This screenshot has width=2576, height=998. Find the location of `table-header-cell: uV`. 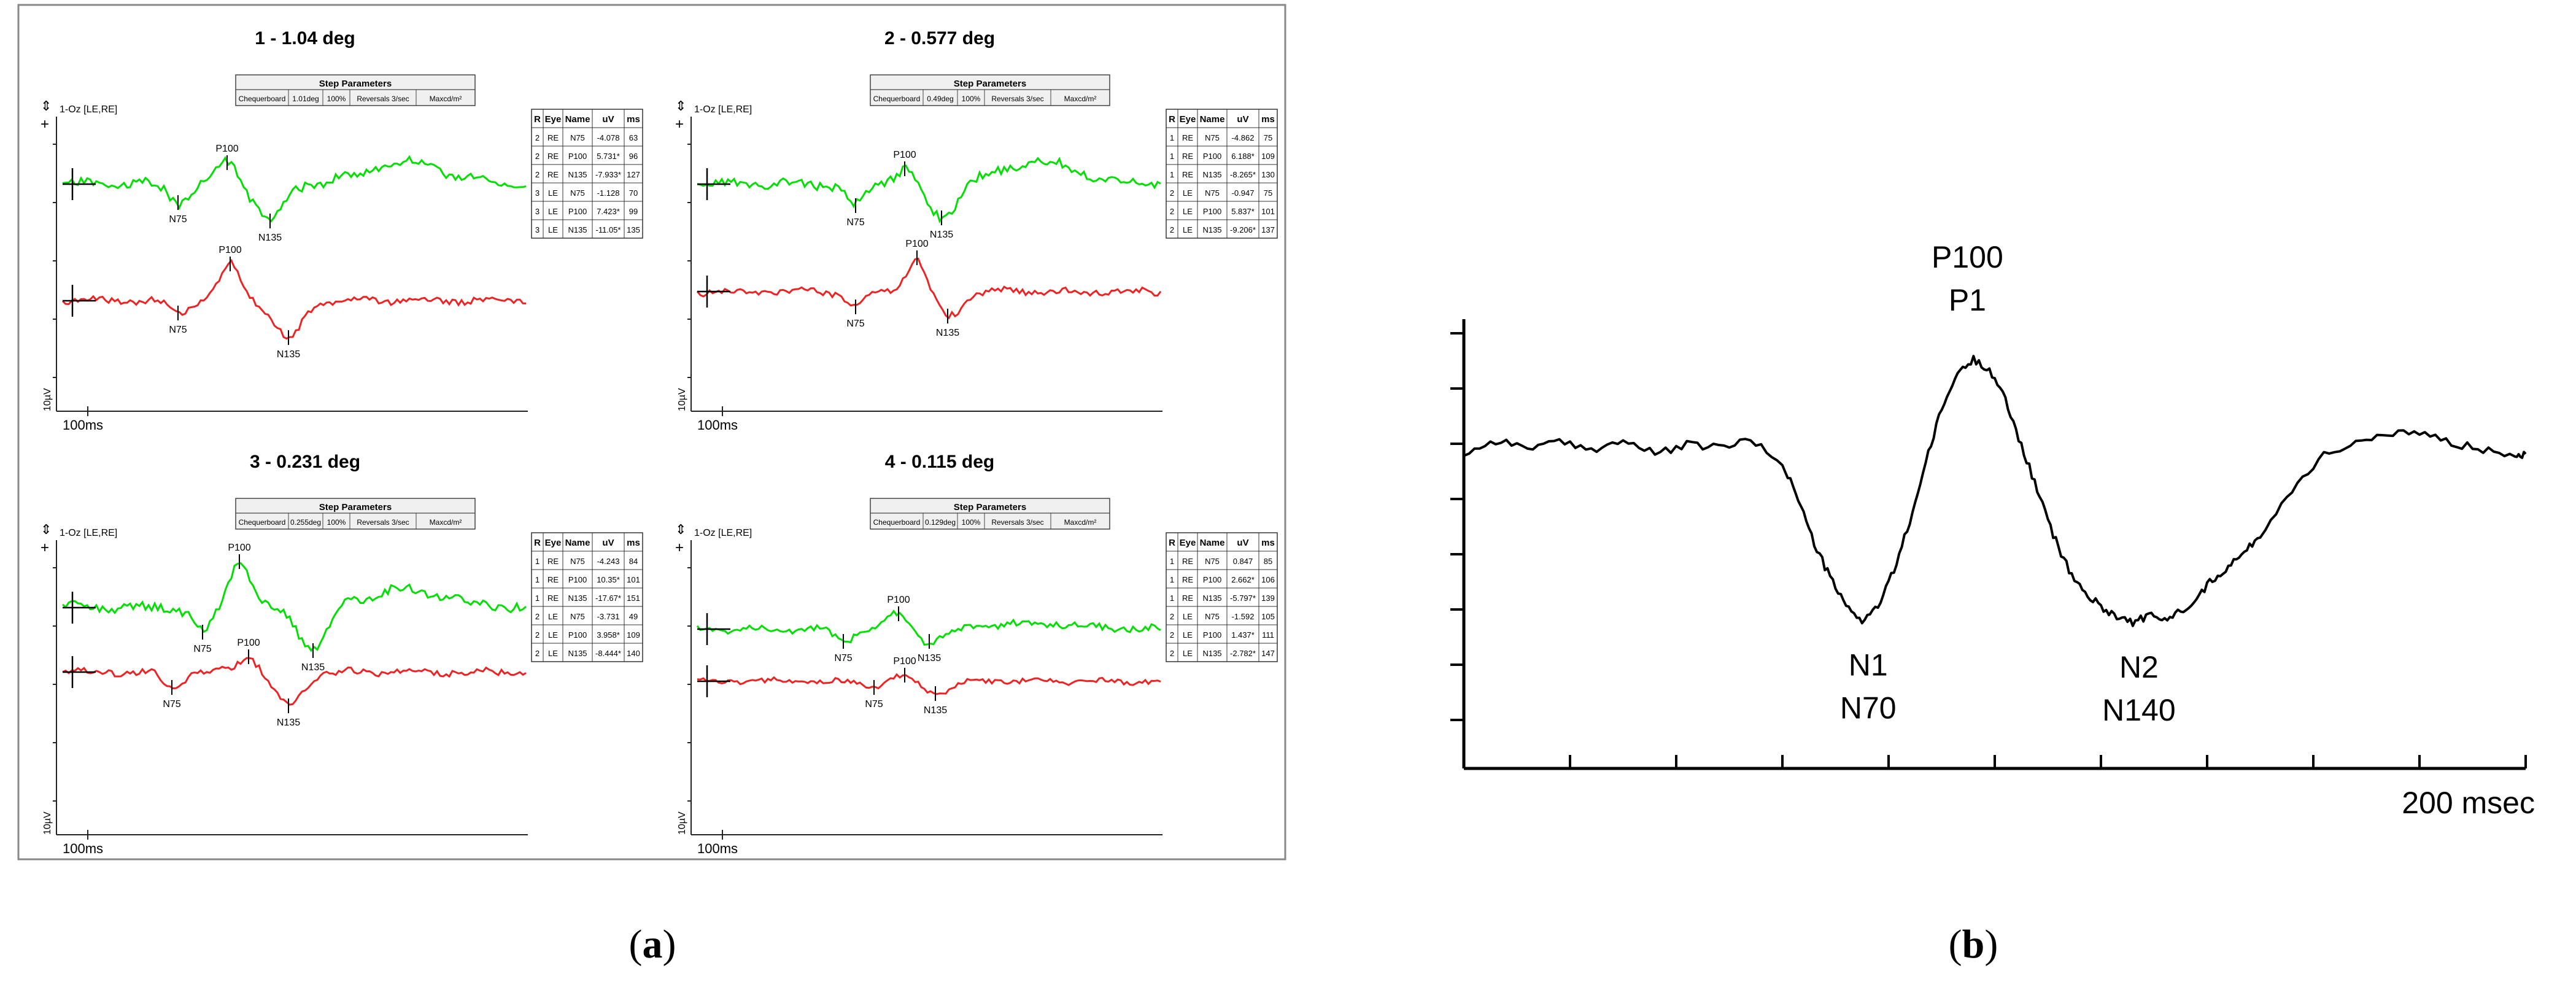

table-header-cell: uV is located at coordinates (1242, 119).